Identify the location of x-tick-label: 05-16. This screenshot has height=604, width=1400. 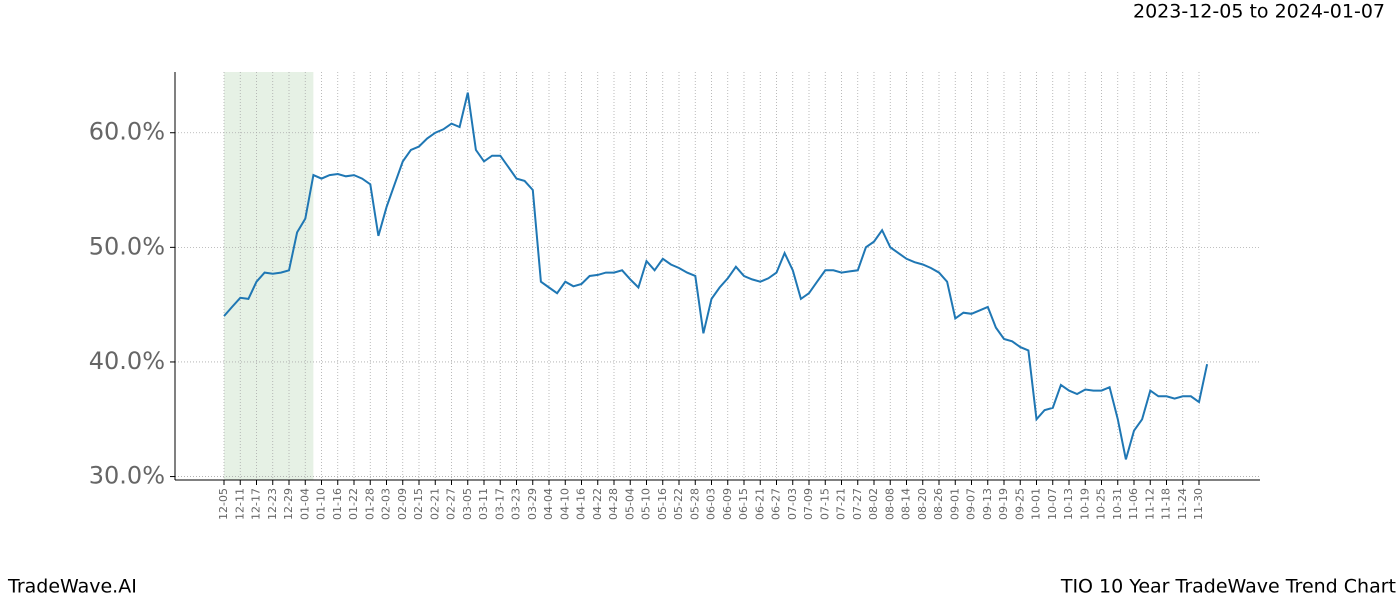
(662, 504).